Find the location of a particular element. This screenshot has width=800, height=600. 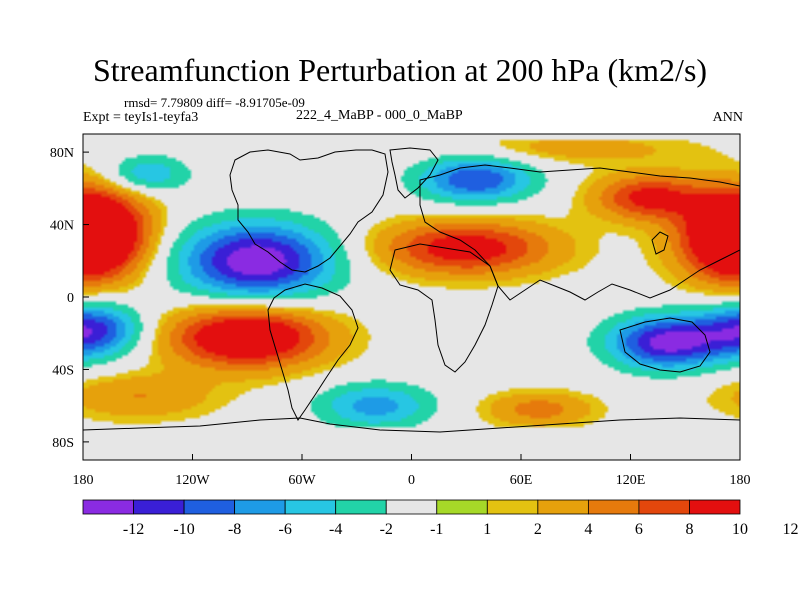

colorbar-label: -1 is located at coordinates (436, 529).